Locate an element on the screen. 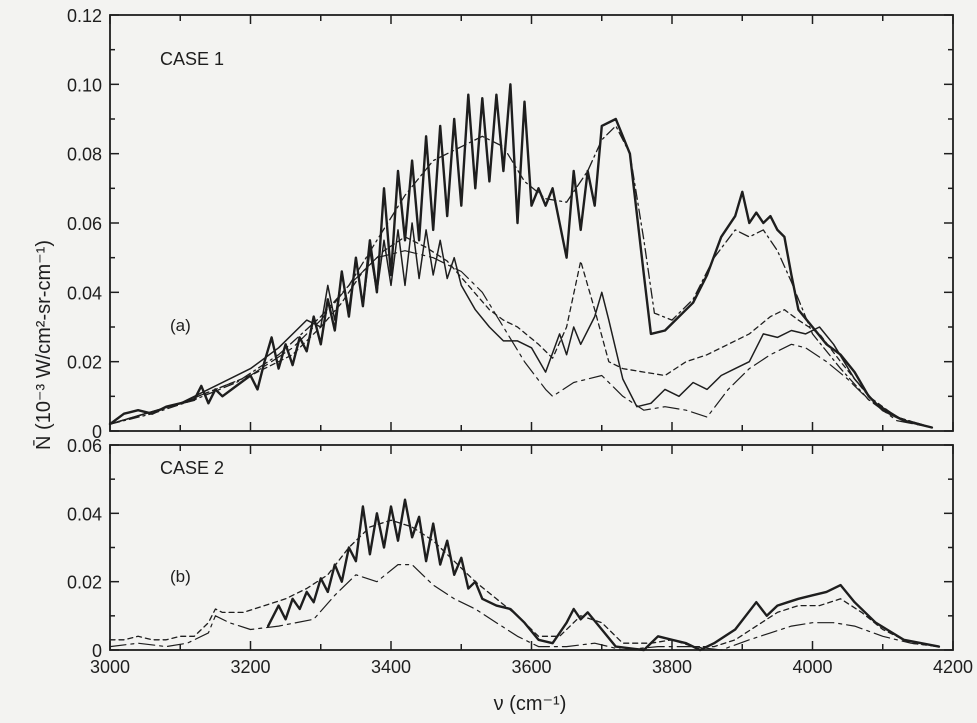  x-tick-label: 3000 is located at coordinates (110, 667).